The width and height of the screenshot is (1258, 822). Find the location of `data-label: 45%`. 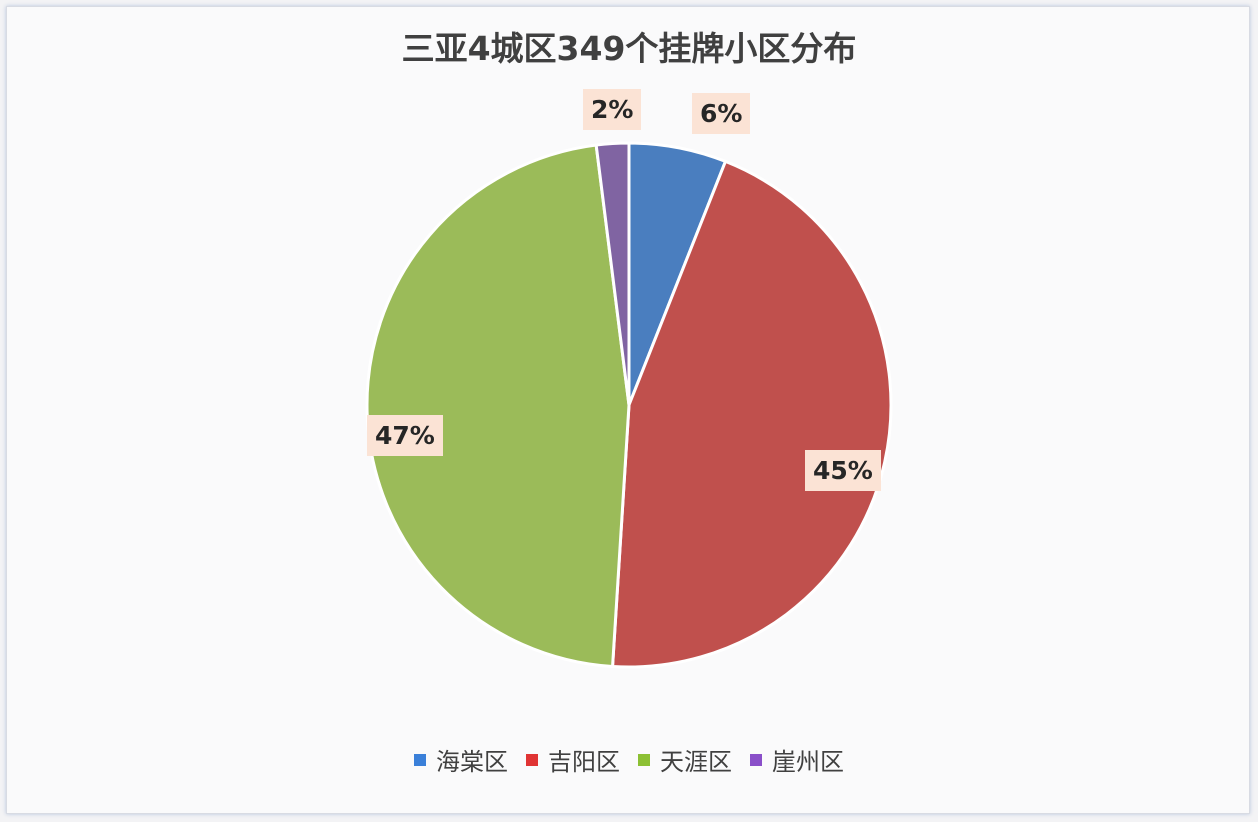

data-label: 45% is located at coordinates (843, 470).